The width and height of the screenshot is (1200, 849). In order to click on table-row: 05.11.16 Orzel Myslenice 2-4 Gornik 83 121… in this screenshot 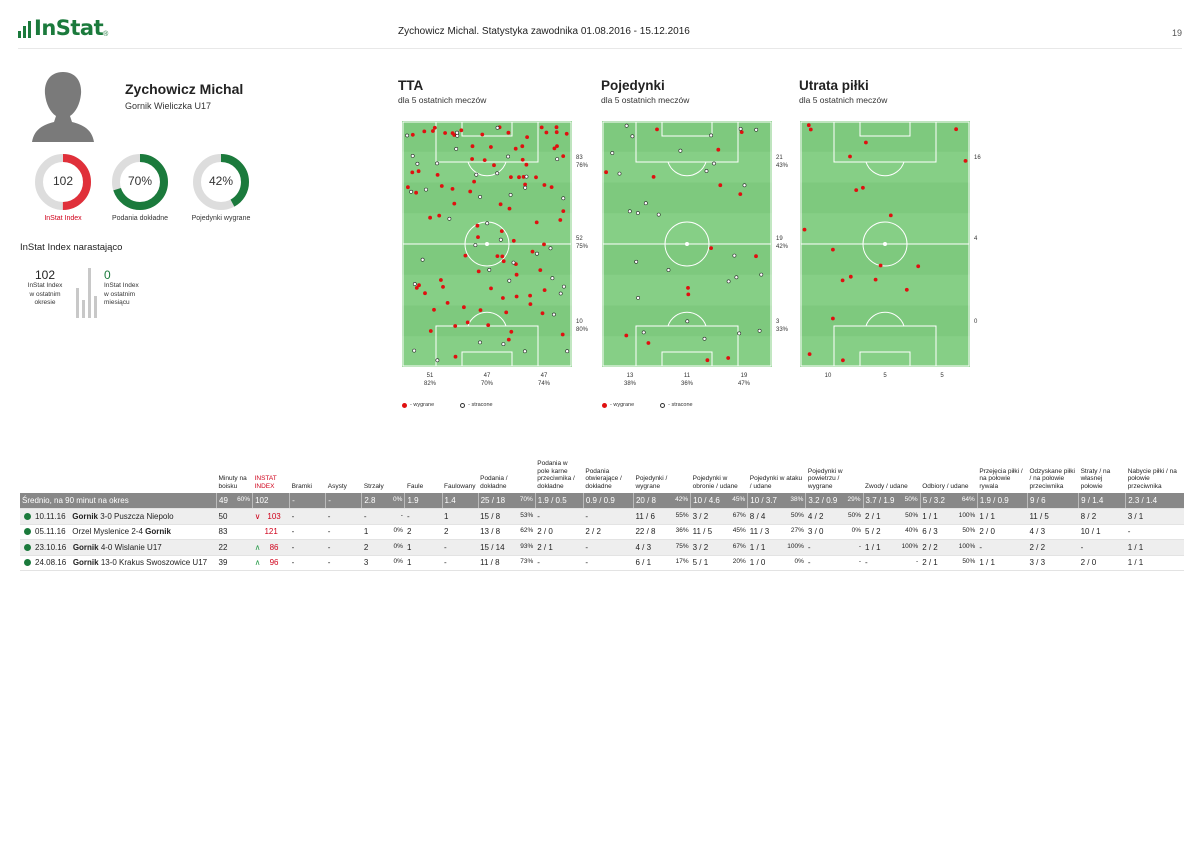, I will do `click(602, 532)`.